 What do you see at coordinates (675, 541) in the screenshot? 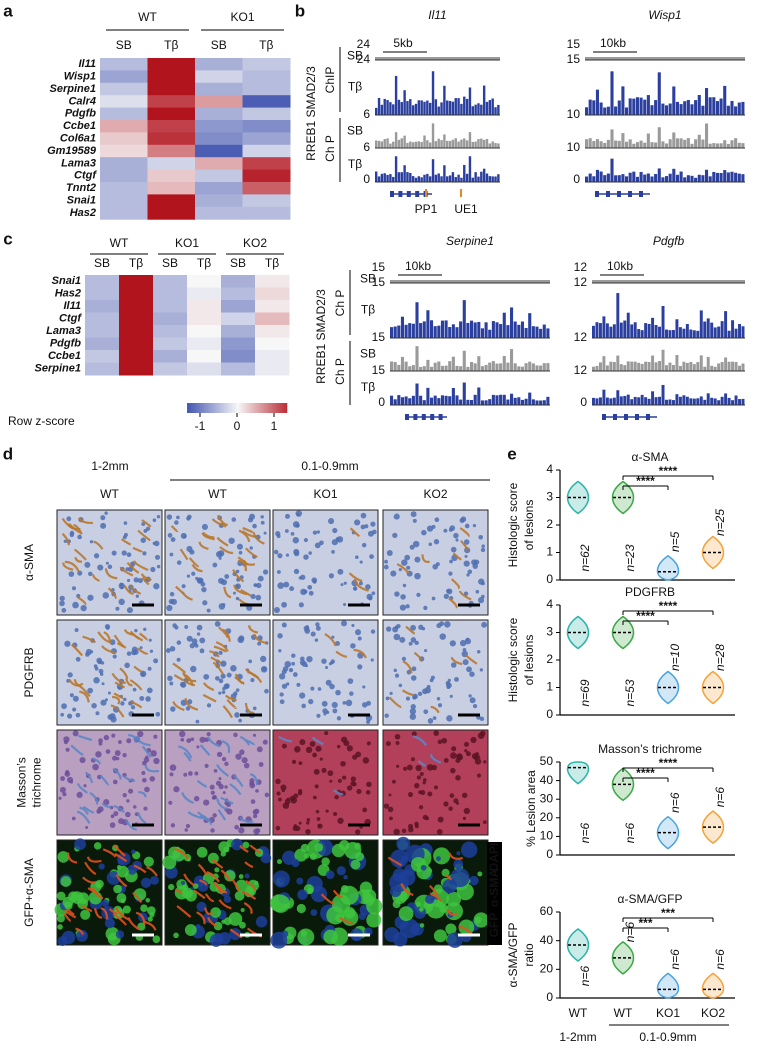
I see `n-label: n=5` at bounding box center [675, 541].